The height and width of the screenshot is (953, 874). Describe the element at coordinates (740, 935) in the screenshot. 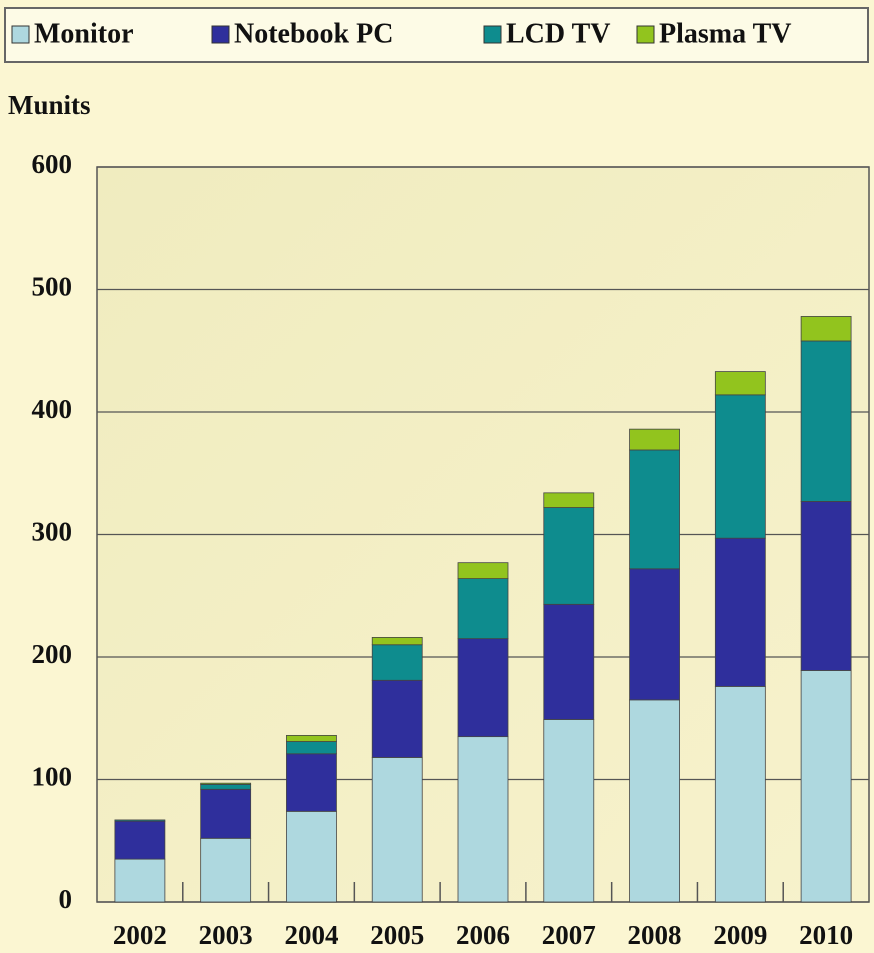

I see `x-tick-label: 2009` at that location.